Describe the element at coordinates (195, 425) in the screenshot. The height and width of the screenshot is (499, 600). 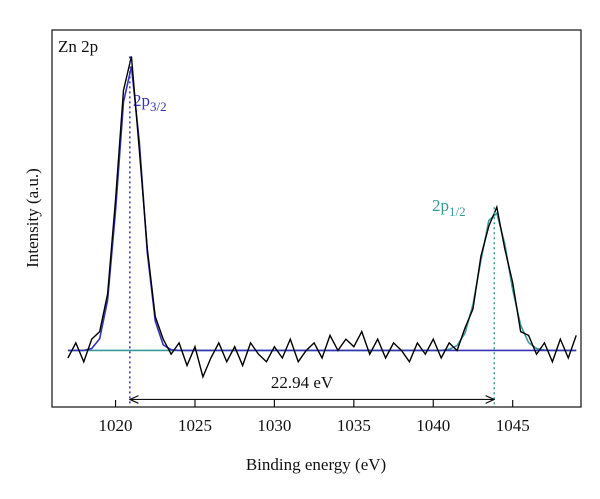
I see `x-tick-label: 1025` at that location.